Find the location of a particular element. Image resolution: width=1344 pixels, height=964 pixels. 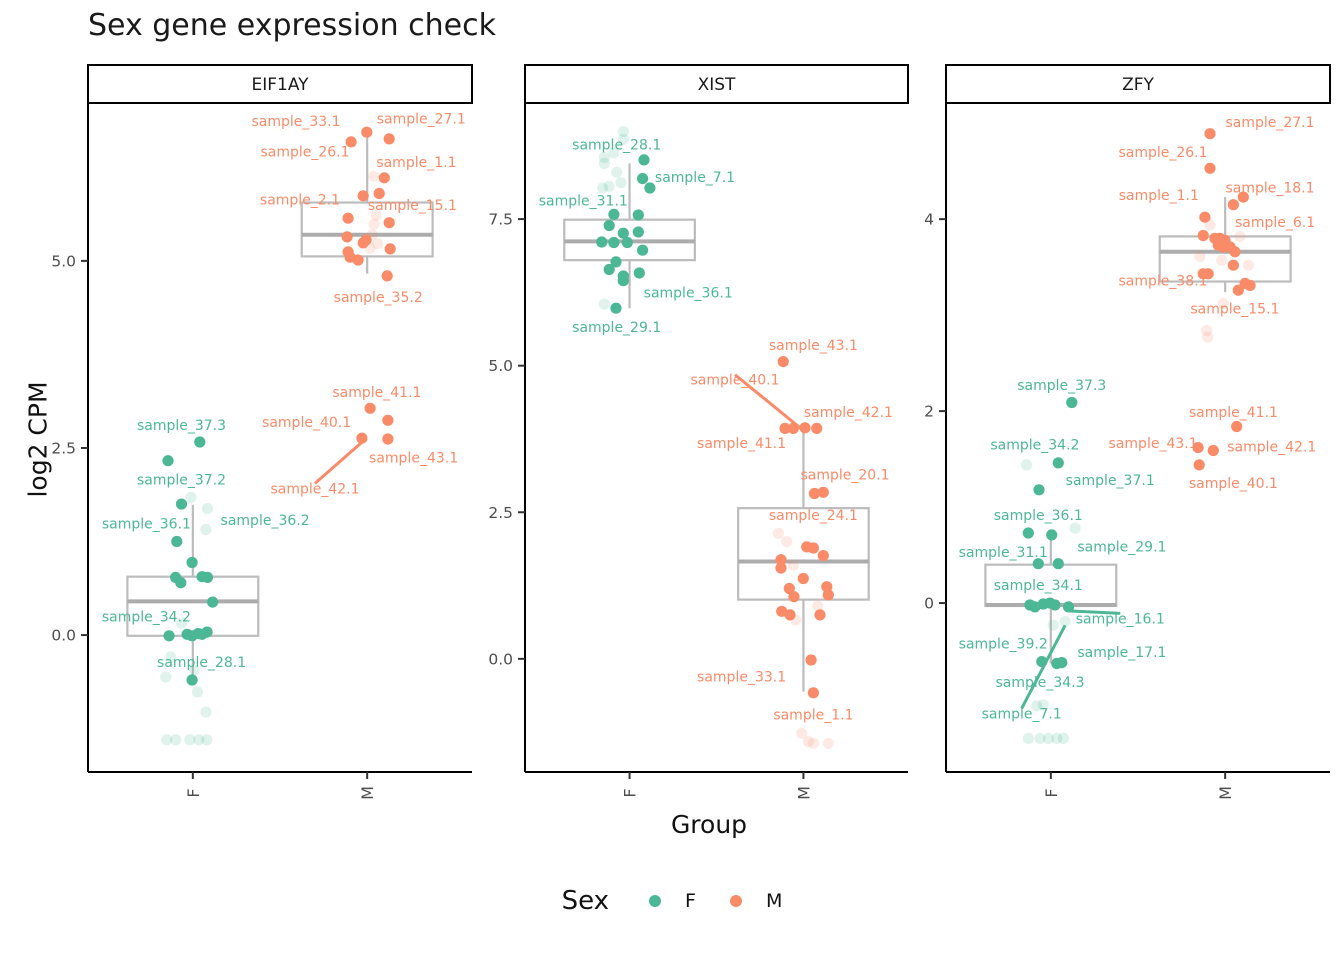

legend-entry-label: M is located at coordinates (774, 901).